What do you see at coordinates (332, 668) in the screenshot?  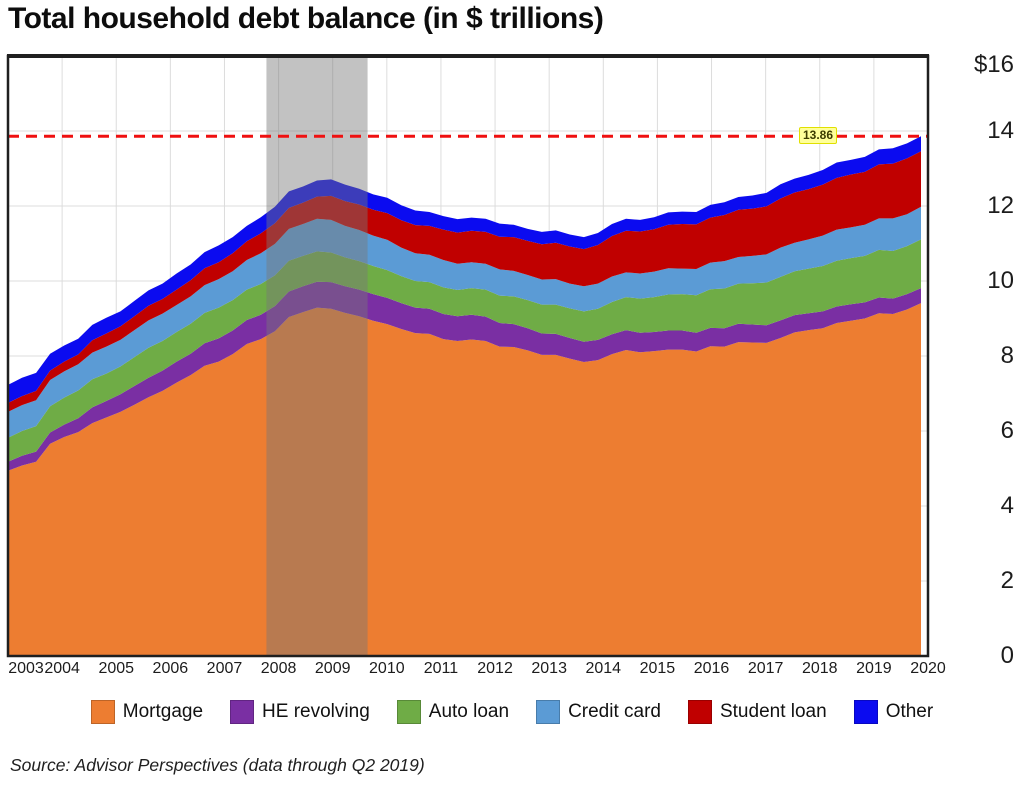 I see `x-tick-label: 2009` at bounding box center [332, 668].